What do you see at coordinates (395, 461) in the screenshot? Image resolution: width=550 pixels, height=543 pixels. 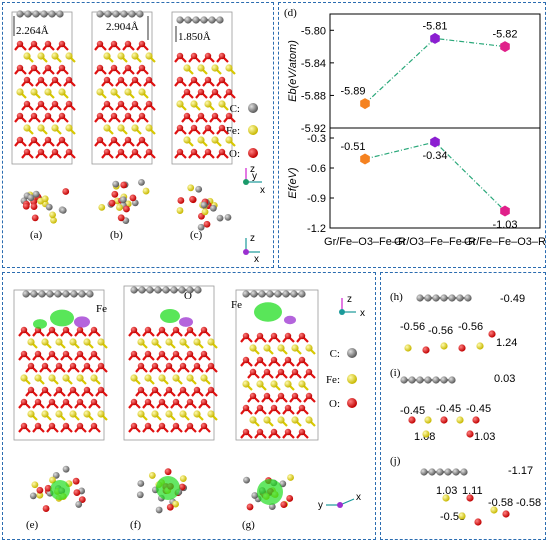 I see `panel-j-label: (j)` at bounding box center [395, 461].